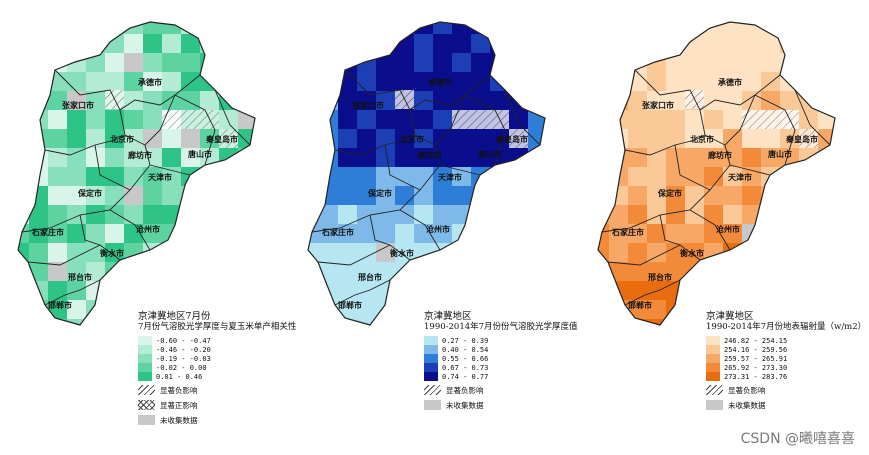 The image size is (869, 455). What do you see at coordinates (627, 232) in the screenshot?
I see `city-label-sjz: 石家庄市` at bounding box center [627, 232].